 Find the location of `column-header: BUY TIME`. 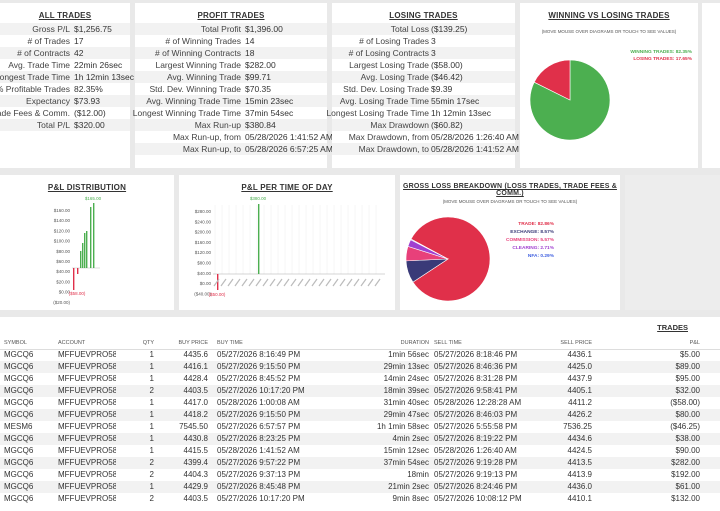

column-header: BUY TIME is located at coordinates (230, 343).